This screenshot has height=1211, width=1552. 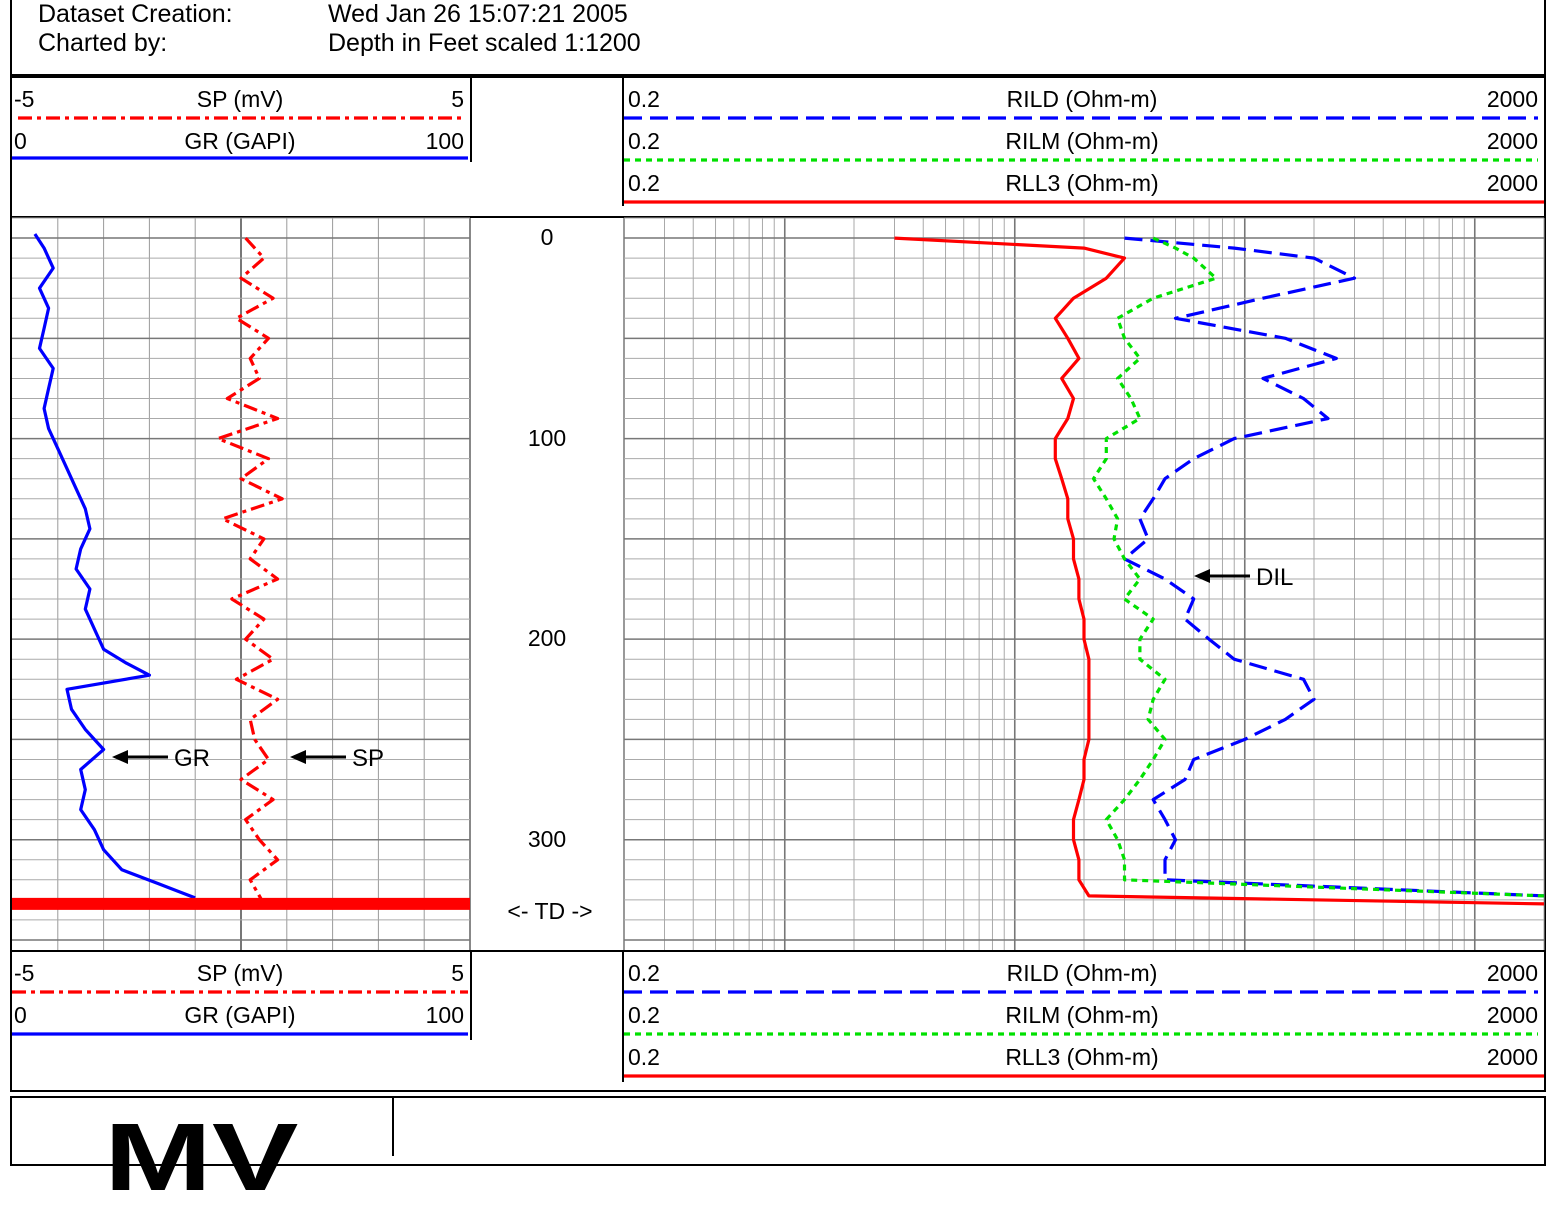 I want to click on rll3-name-label-bottom: RLL3 (Ohm-m), so click(x=1082, y=1057).